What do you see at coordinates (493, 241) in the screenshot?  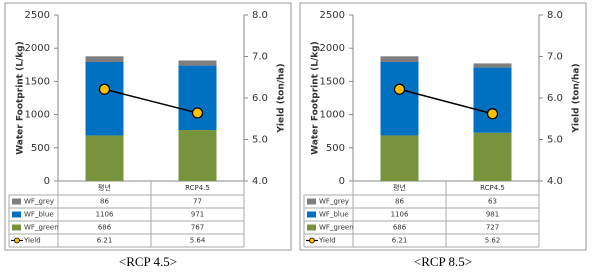 I see `table-value: 5.62` at bounding box center [493, 241].